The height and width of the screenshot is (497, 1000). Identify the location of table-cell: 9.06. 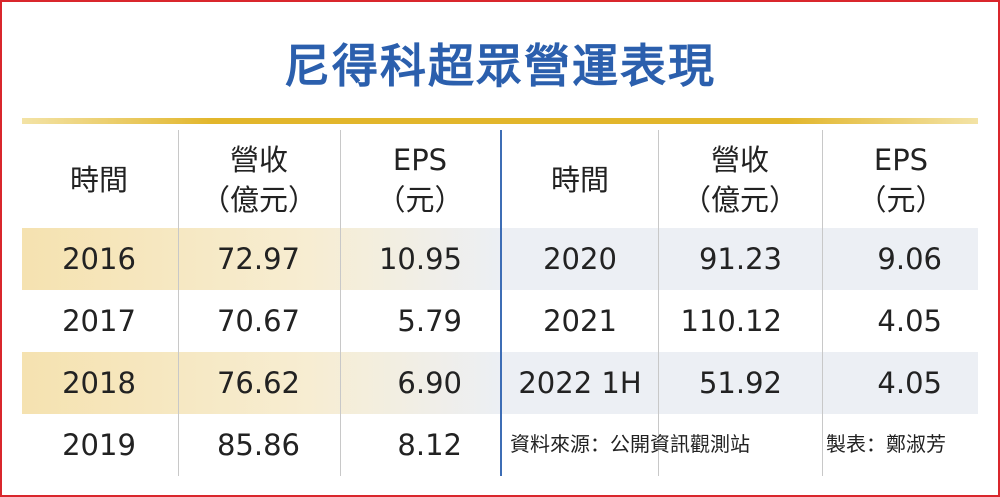
(909, 259).